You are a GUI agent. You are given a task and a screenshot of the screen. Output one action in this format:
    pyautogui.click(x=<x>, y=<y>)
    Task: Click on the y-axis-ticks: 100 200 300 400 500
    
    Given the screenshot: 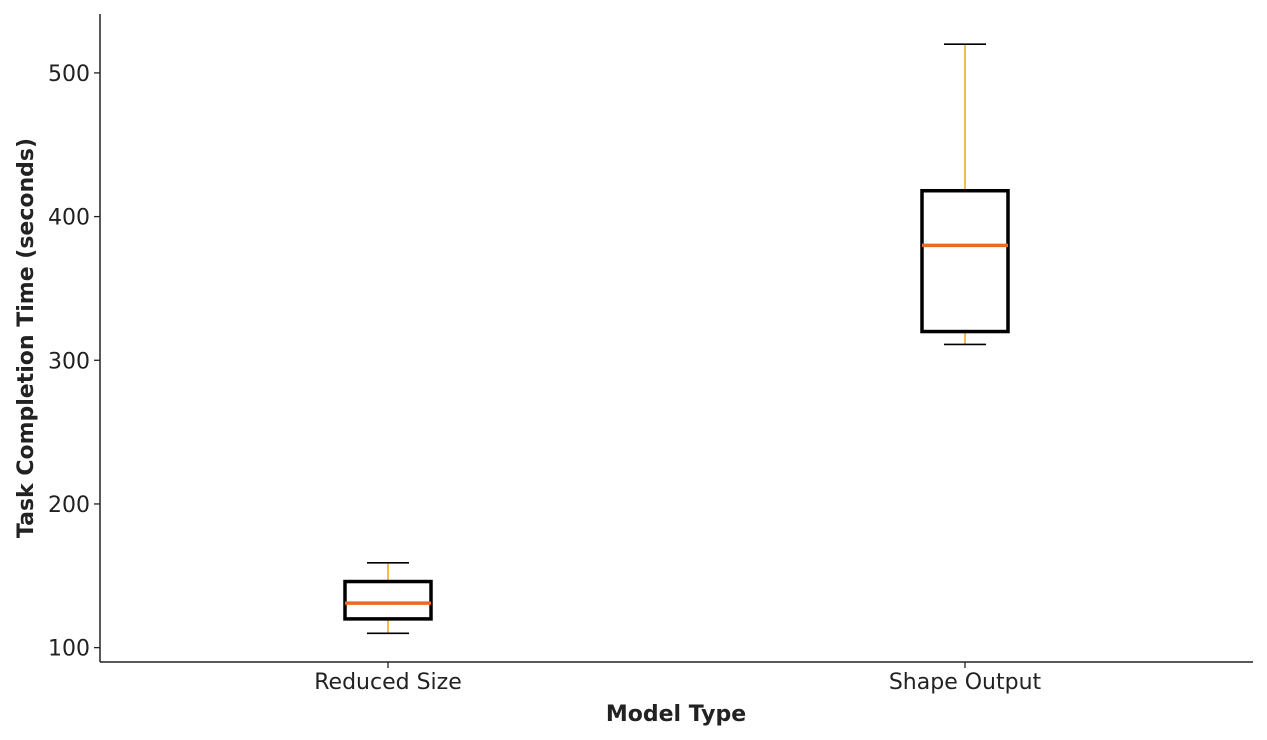 What is the action you would take?
    pyautogui.click(x=74, y=362)
    